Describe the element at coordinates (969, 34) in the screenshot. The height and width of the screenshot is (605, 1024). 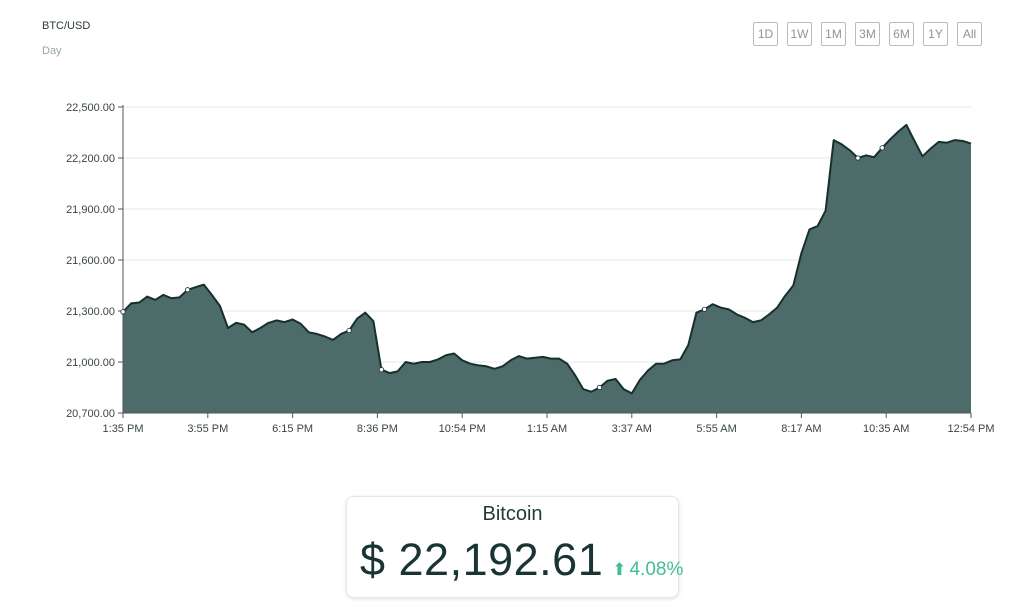
I see `range-button-all: All` at that location.